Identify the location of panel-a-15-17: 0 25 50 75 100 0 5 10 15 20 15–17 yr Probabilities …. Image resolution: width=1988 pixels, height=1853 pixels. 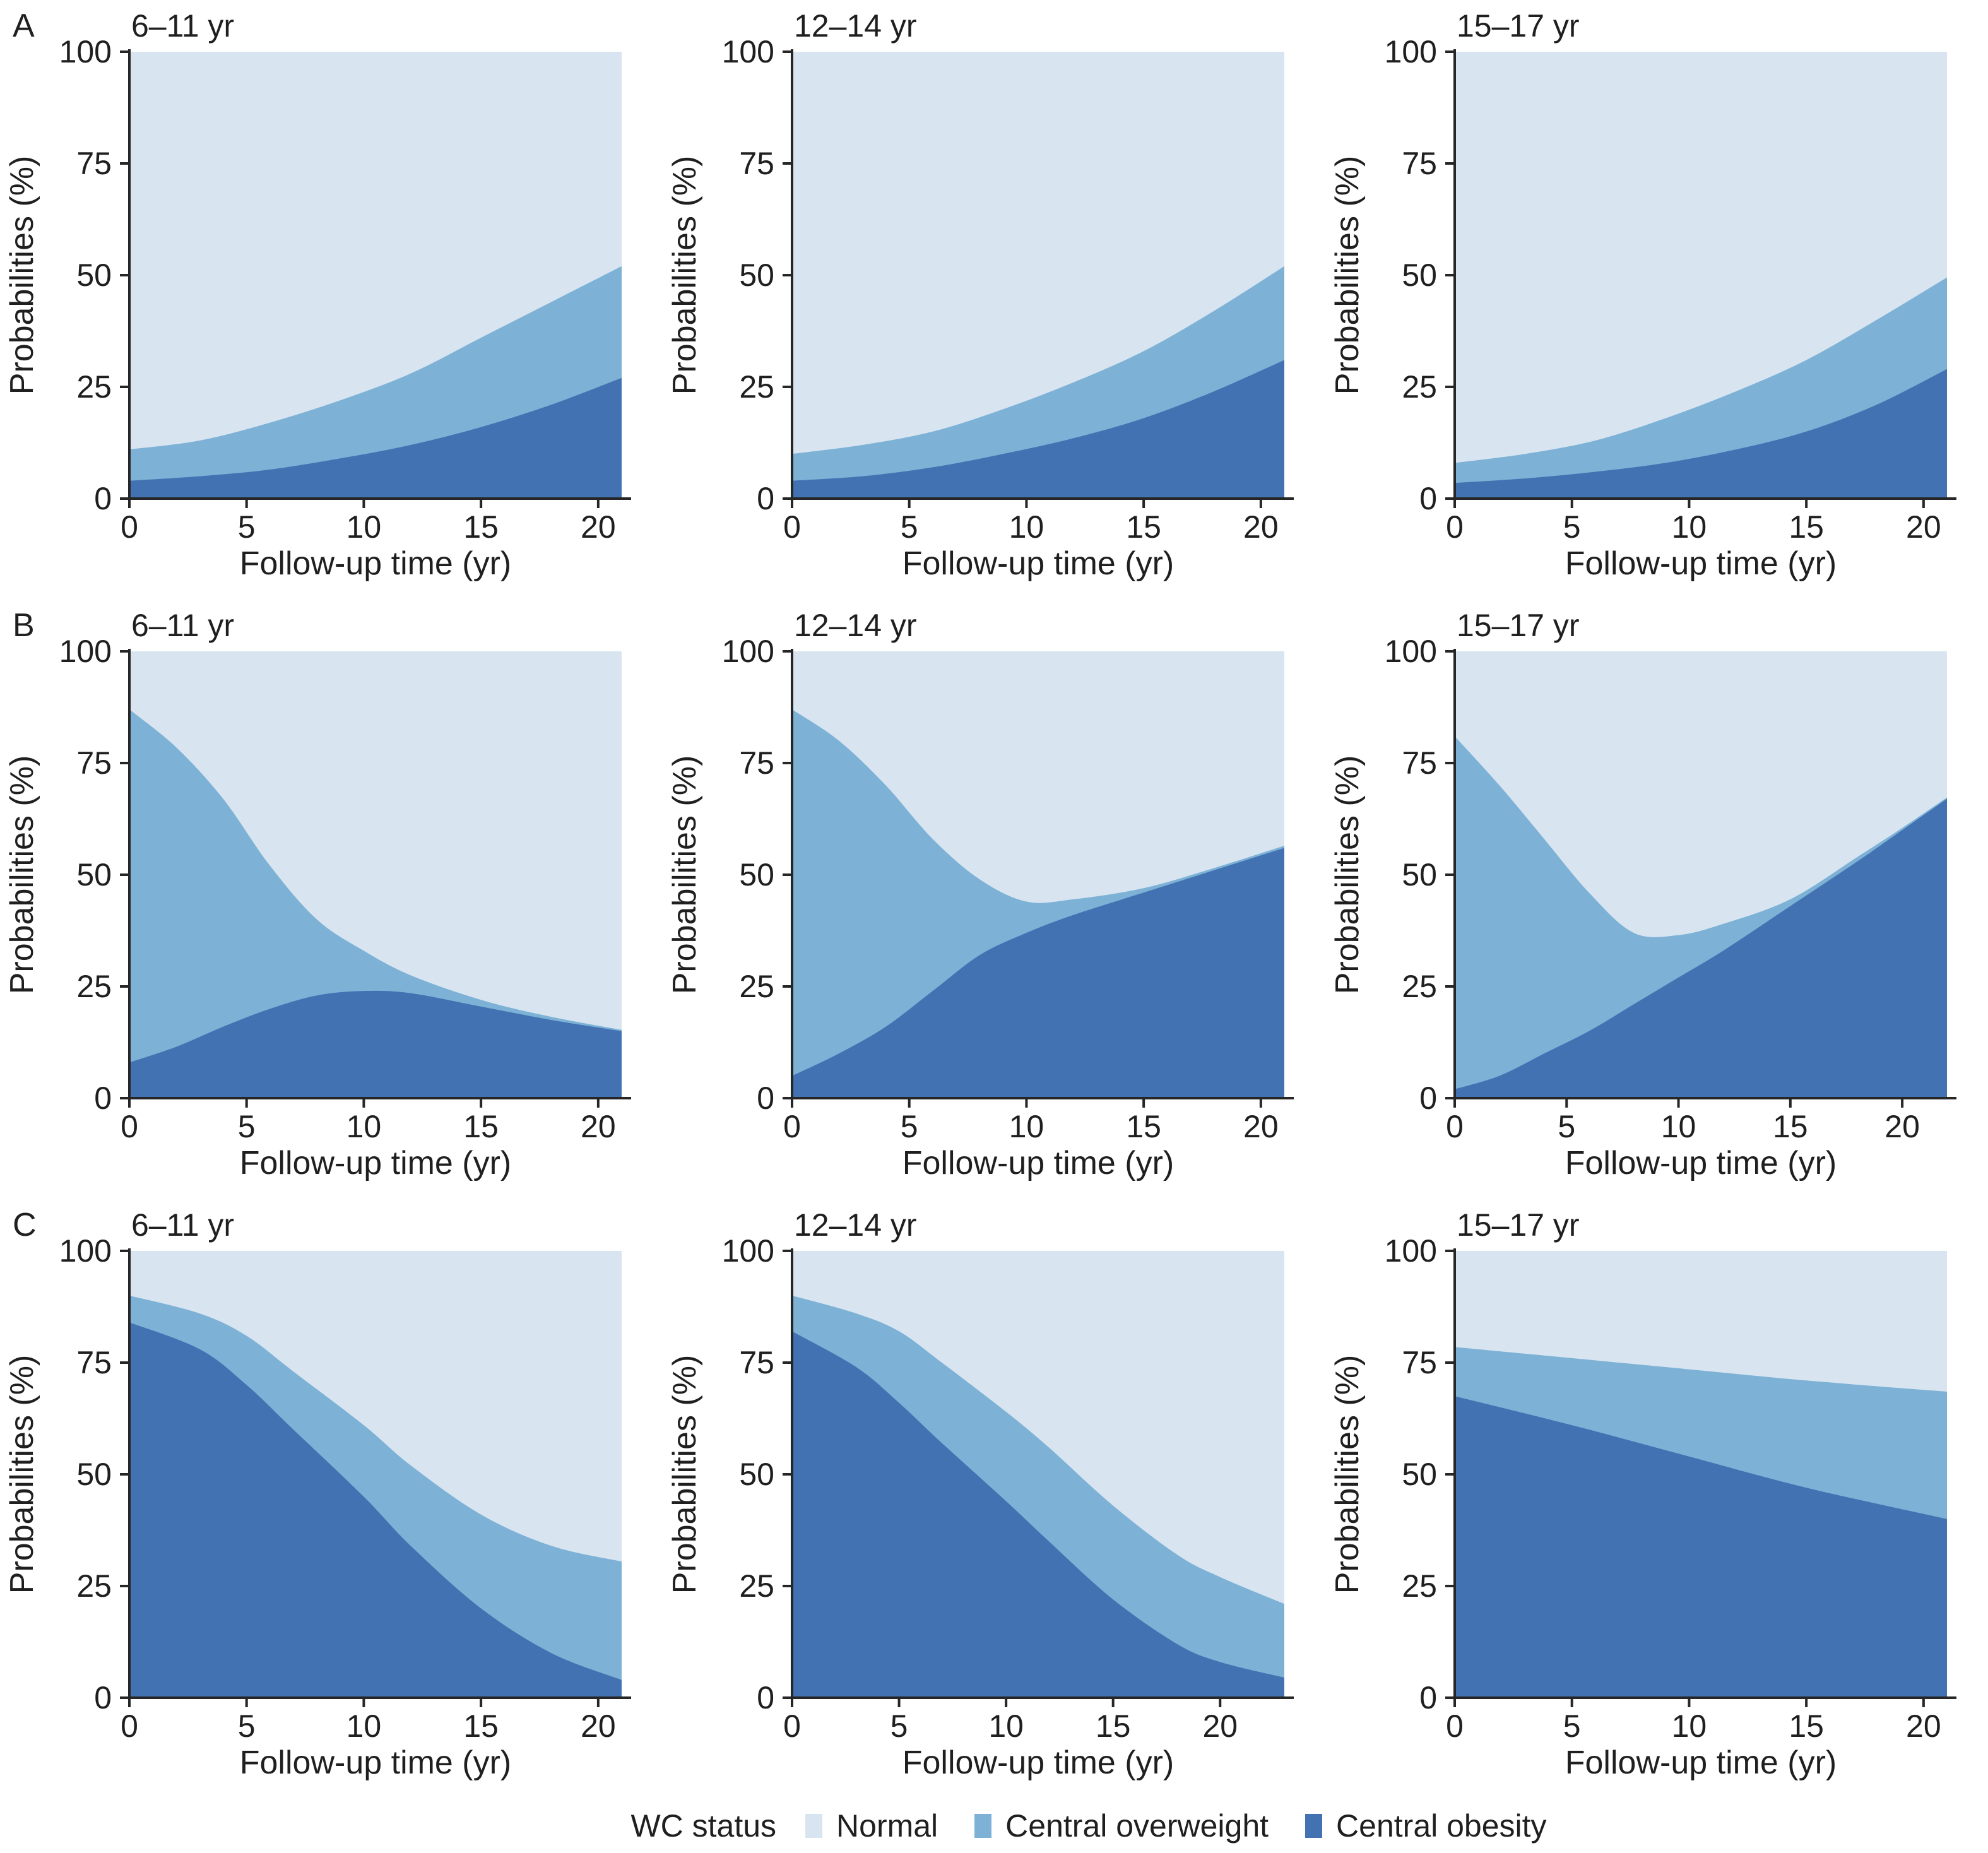
(1656, 300).